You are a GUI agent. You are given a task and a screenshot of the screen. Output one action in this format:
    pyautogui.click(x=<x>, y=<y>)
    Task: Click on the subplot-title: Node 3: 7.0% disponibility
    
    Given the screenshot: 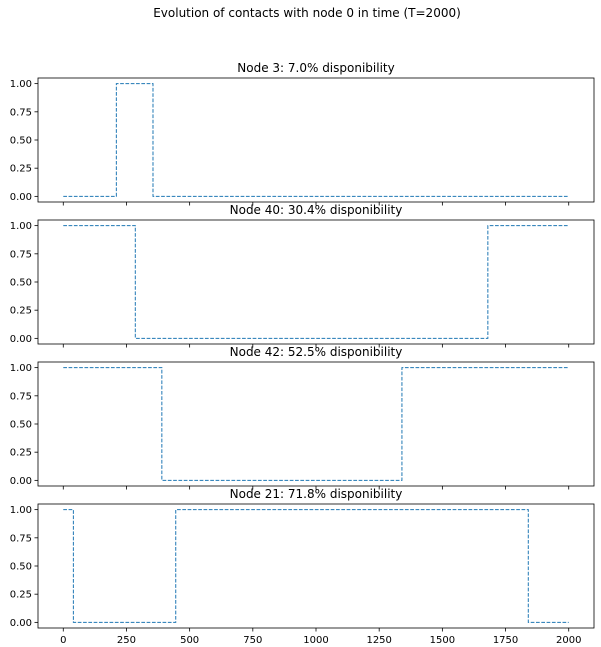 What is the action you would take?
    pyautogui.click(x=315, y=68)
    